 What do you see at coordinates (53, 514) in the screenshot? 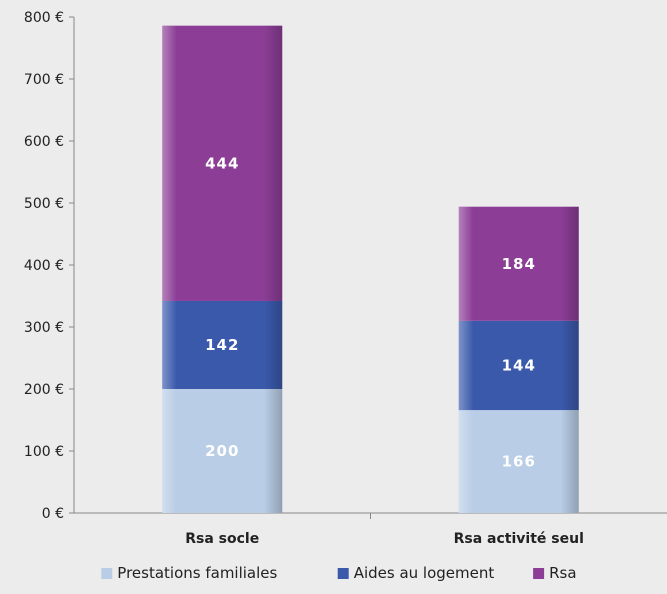
I see `y-tick-label: 0 €` at bounding box center [53, 514].